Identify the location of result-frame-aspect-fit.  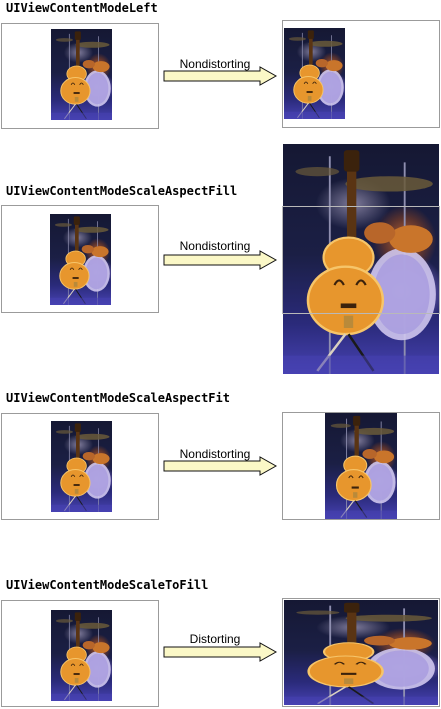
(361, 466).